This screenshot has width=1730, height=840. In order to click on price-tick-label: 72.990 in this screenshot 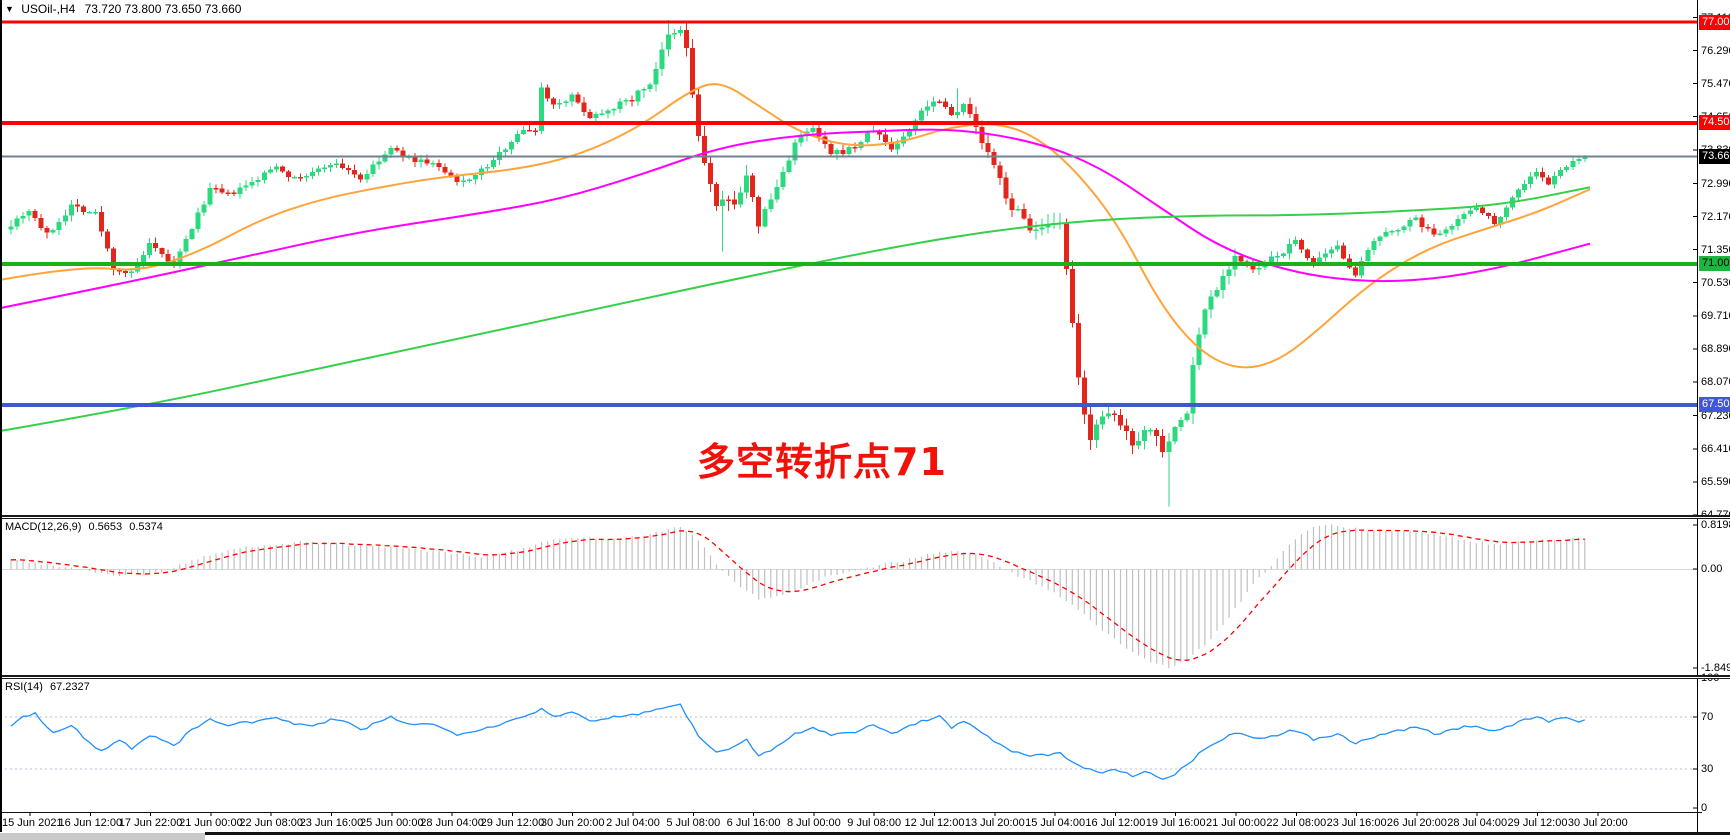, I will do `click(1715, 183)`.